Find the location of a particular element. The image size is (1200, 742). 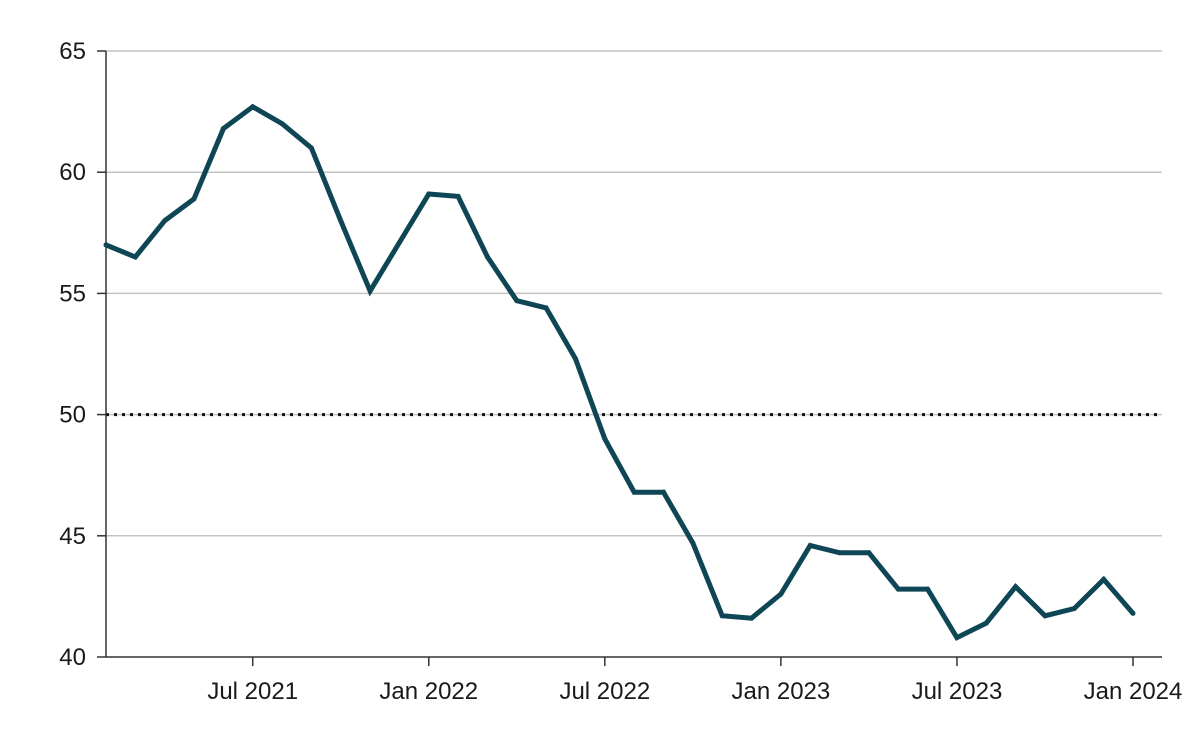

x-tick-label: Jan 2024 is located at coordinates (1133, 691).